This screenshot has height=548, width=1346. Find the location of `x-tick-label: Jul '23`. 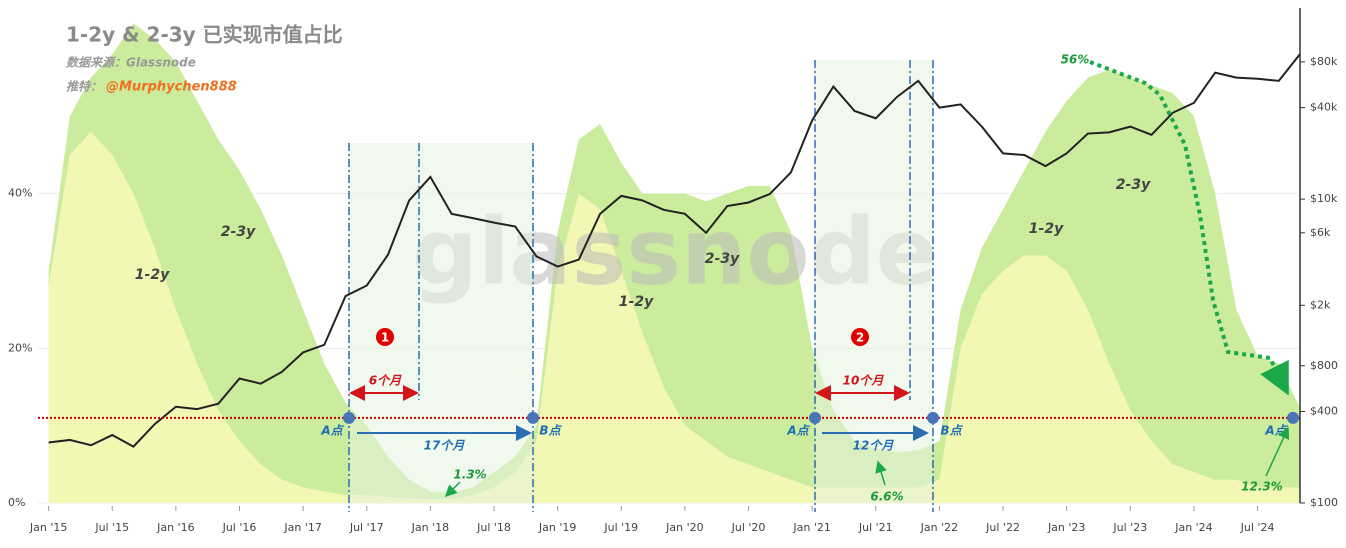

x-tick-label: Jul '23 is located at coordinates (1129, 527).